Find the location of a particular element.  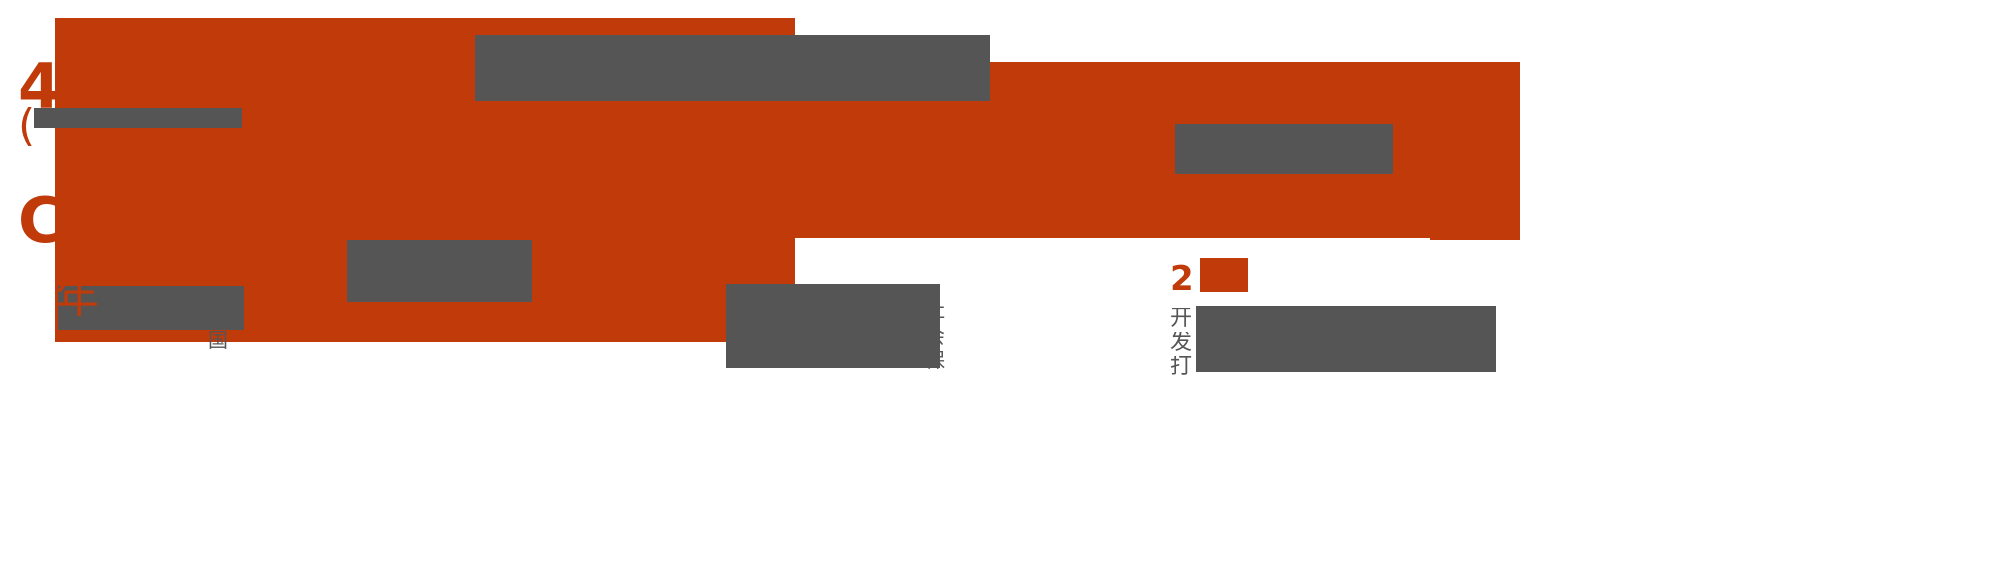

right-column-body-line-2: 发 is located at coordinates (1181, 343).